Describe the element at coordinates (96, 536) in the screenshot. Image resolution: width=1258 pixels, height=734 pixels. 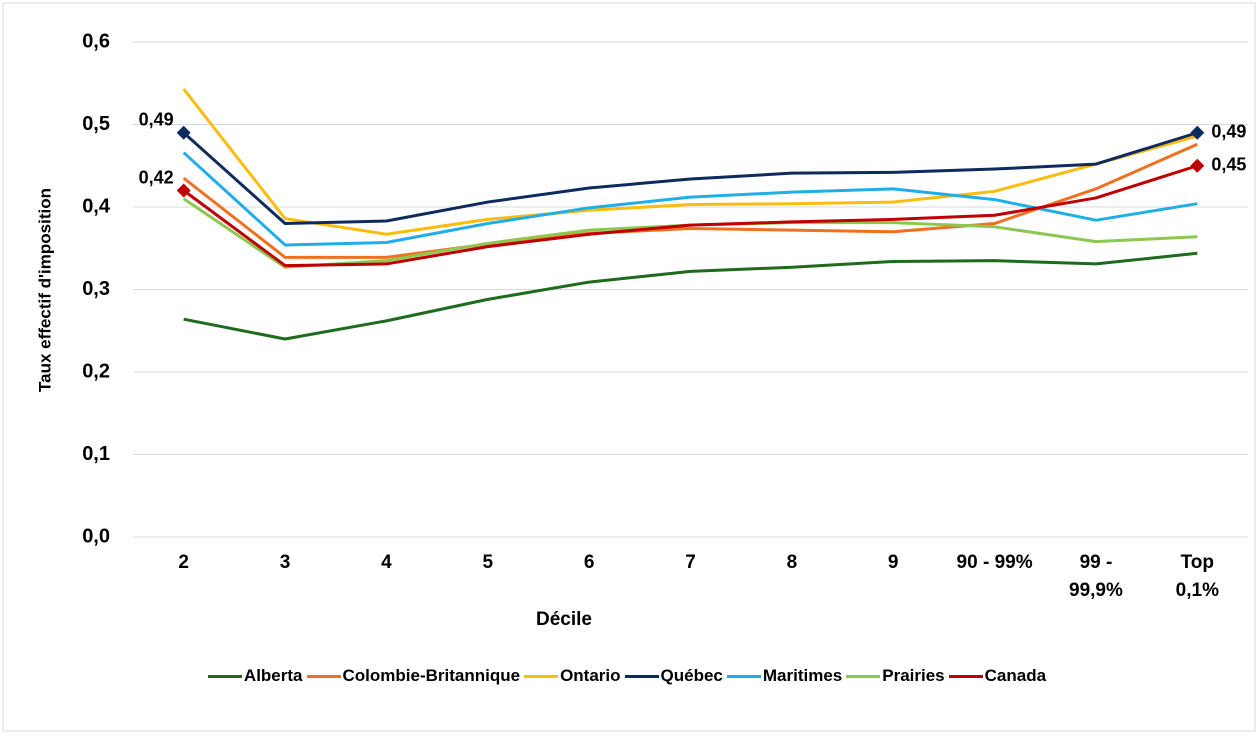
I see `y-tick-label: 0,0` at that location.